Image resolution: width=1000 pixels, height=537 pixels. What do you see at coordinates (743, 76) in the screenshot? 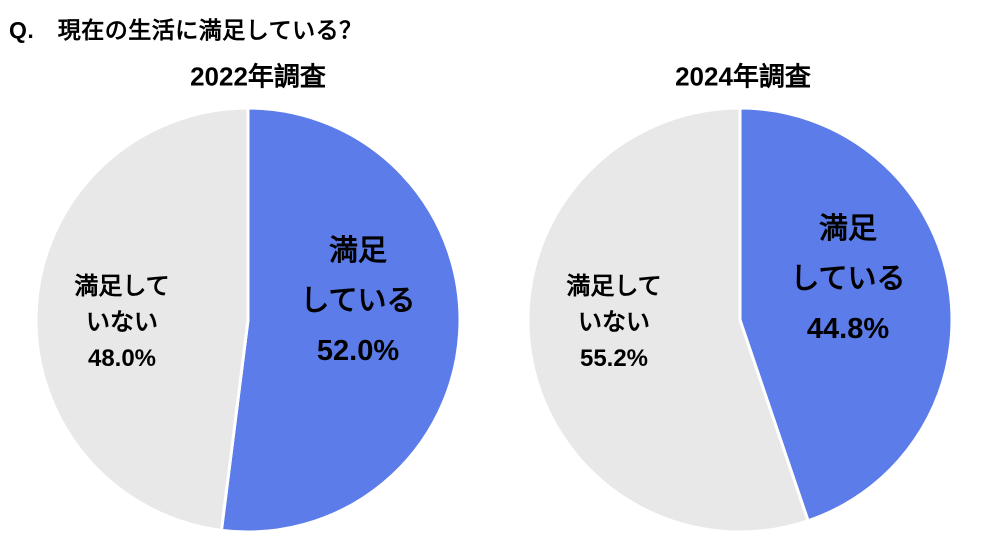
I see `chart-title-2024: 2024年調査` at bounding box center [743, 76].